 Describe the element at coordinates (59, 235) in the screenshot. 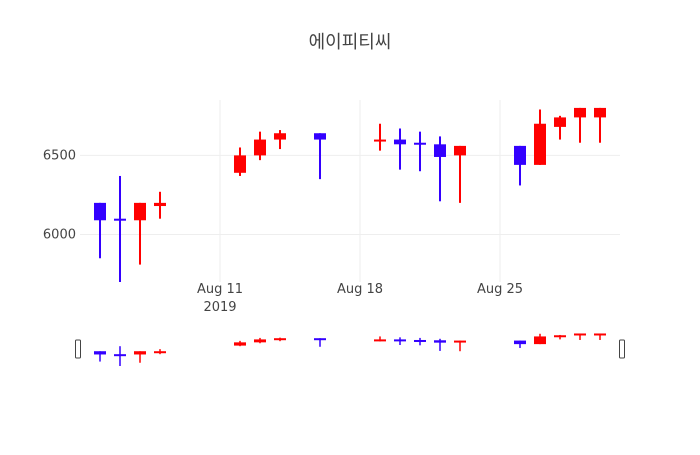

I see `y-tick-label: 6000` at that location.